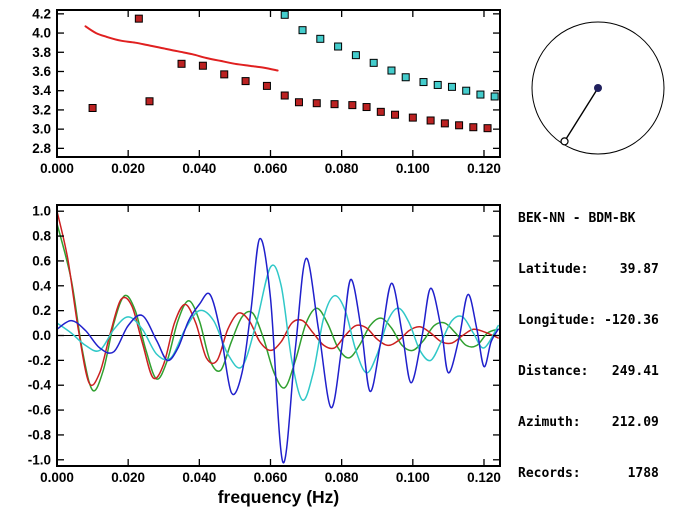  Describe the element at coordinates (41, 13) in the screenshot. I see `svg-text: 4.2` at that location.